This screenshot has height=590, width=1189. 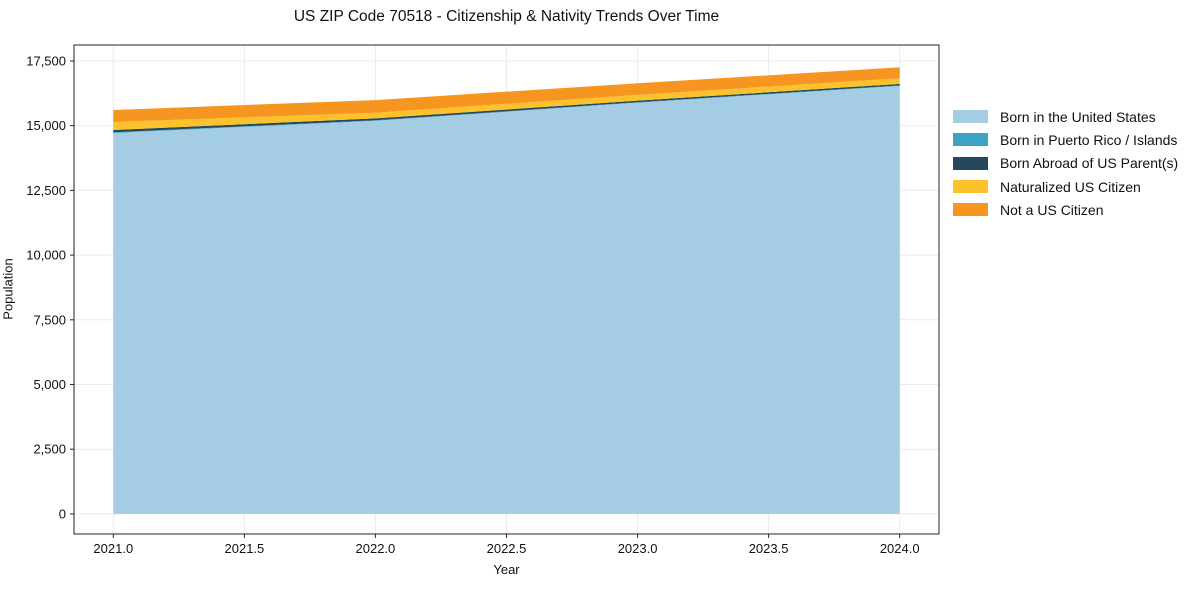 What do you see at coordinates (506, 569) in the screenshot?
I see `x-axis-label: Year` at bounding box center [506, 569].